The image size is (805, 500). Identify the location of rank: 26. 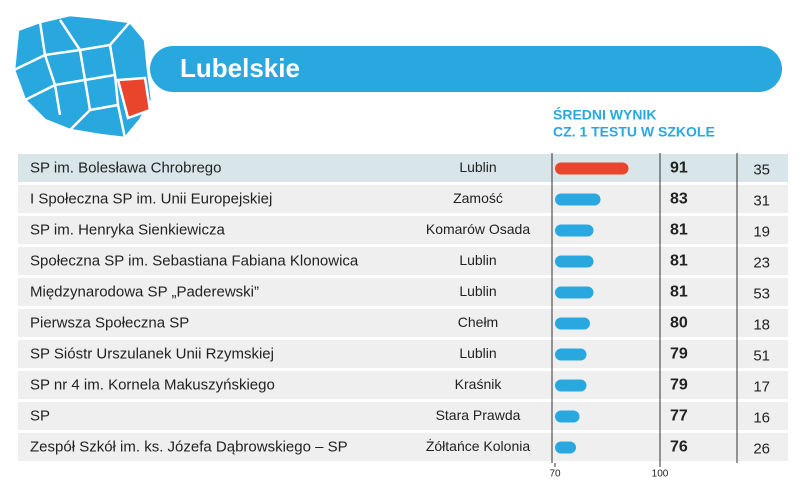
(761, 448).